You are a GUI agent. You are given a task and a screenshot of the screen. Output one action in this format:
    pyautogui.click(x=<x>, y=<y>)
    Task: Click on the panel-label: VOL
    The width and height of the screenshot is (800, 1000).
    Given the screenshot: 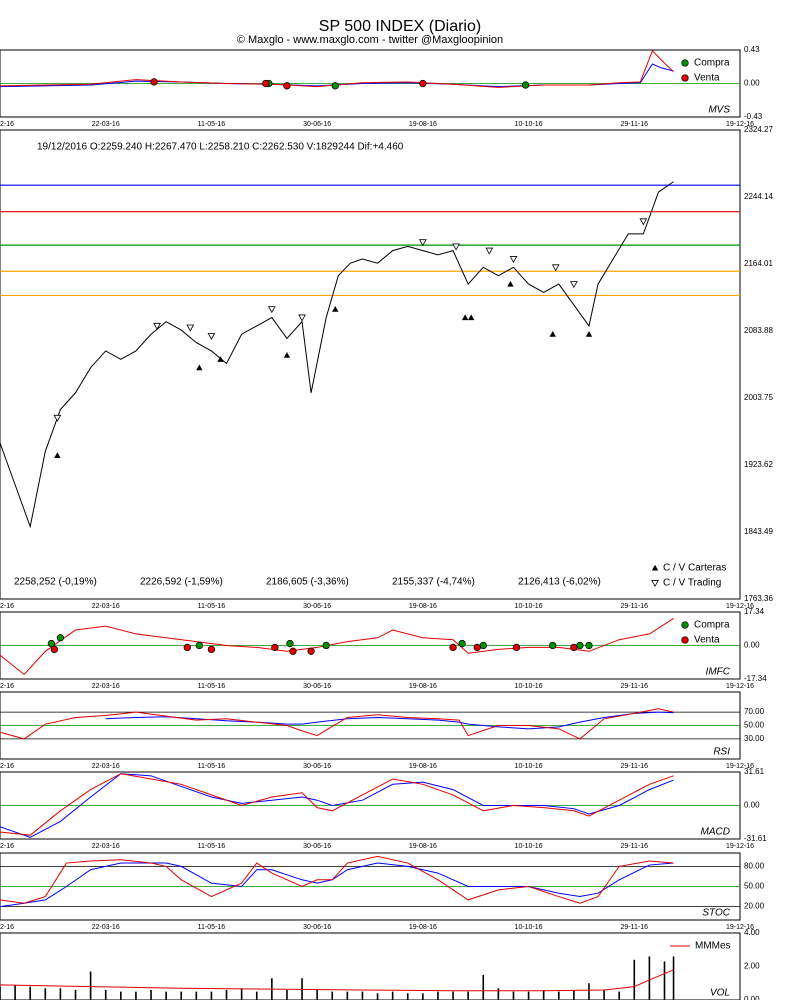 What is the action you would take?
    pyautogui.click(x=720, y=993)
    